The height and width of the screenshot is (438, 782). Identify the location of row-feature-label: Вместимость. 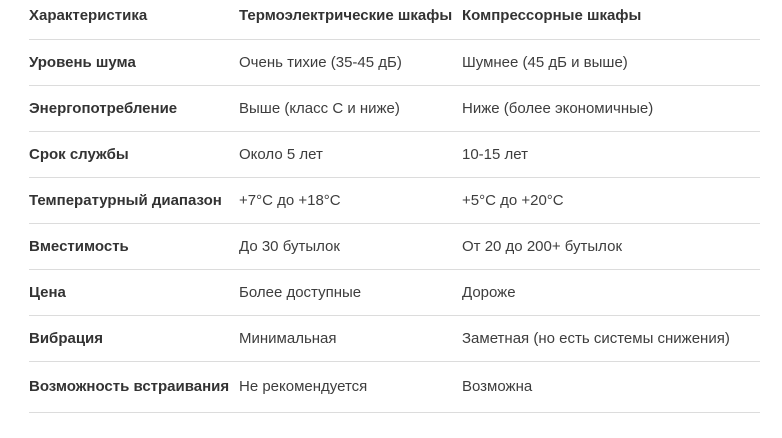
(79, 246).